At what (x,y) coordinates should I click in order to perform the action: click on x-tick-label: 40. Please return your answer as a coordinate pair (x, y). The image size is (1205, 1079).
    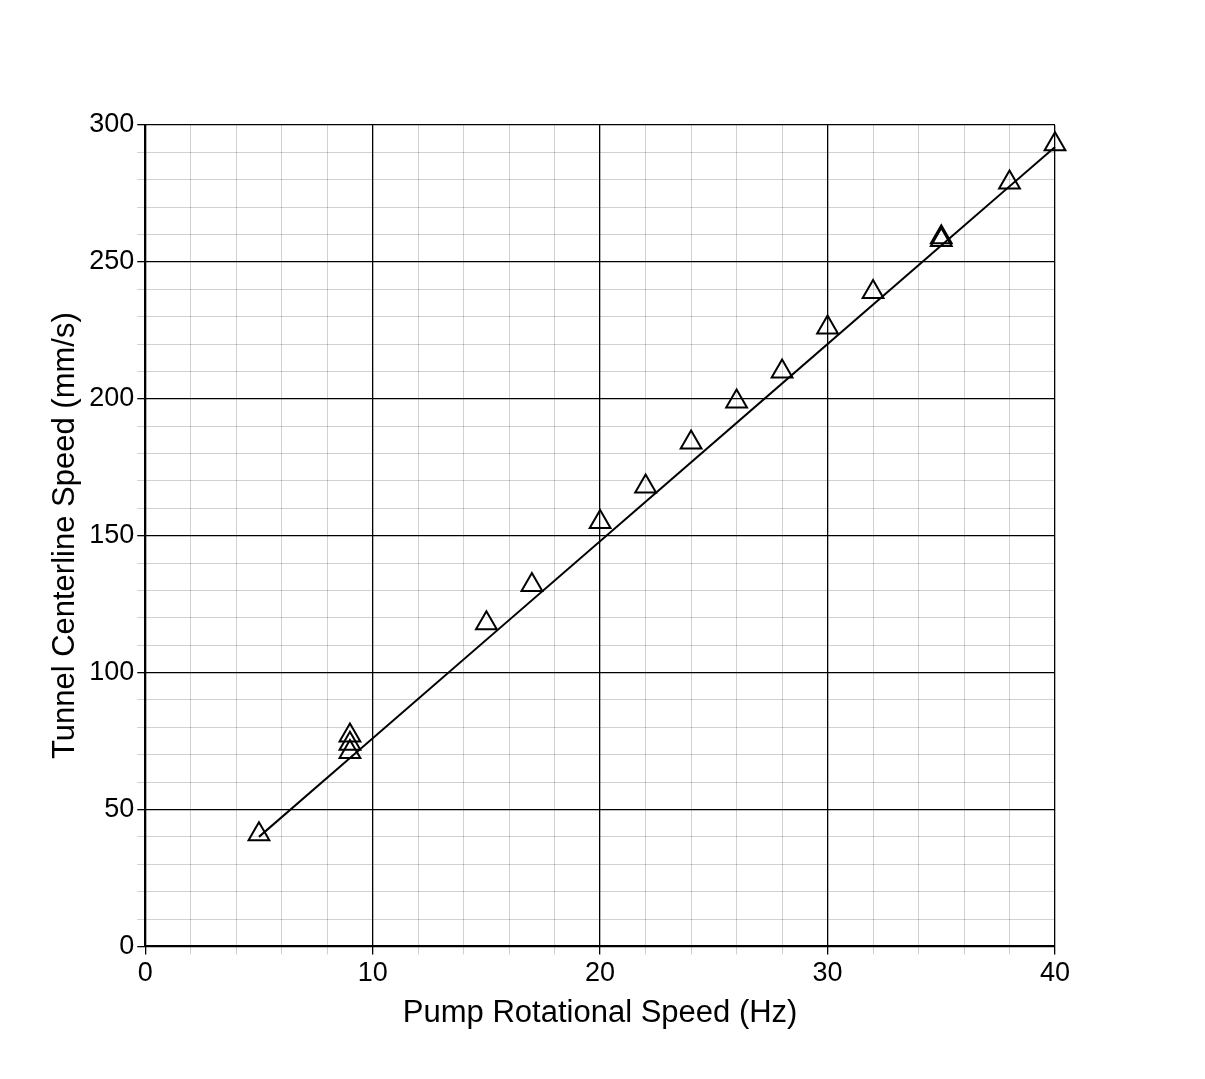
    Looking at the image, I should click on (1055, 972).